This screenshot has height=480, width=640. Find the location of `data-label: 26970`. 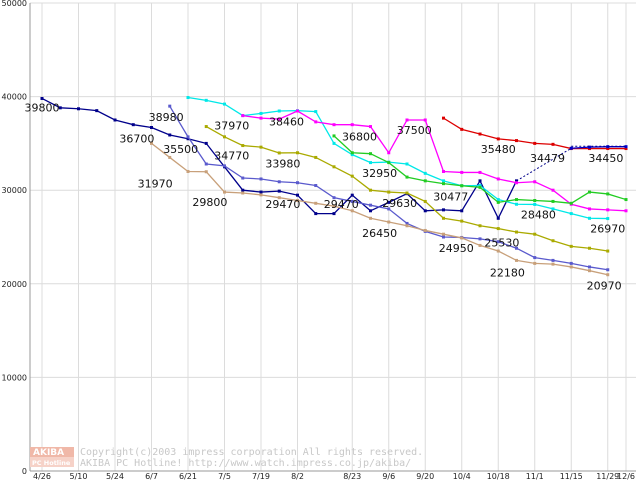

data-label: 26970 is located at coordinates (607, 228).